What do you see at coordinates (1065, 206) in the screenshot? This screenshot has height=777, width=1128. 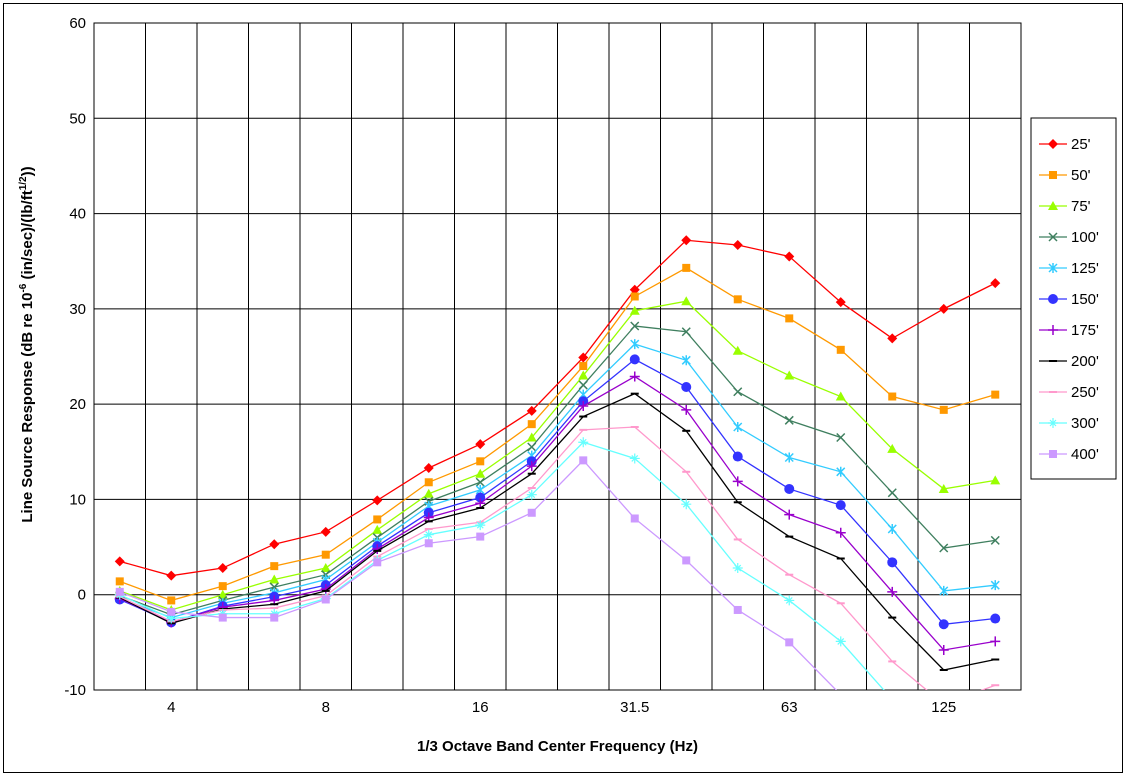 I see `legend-item-2: 75'` at bounding box center [1065, 206].